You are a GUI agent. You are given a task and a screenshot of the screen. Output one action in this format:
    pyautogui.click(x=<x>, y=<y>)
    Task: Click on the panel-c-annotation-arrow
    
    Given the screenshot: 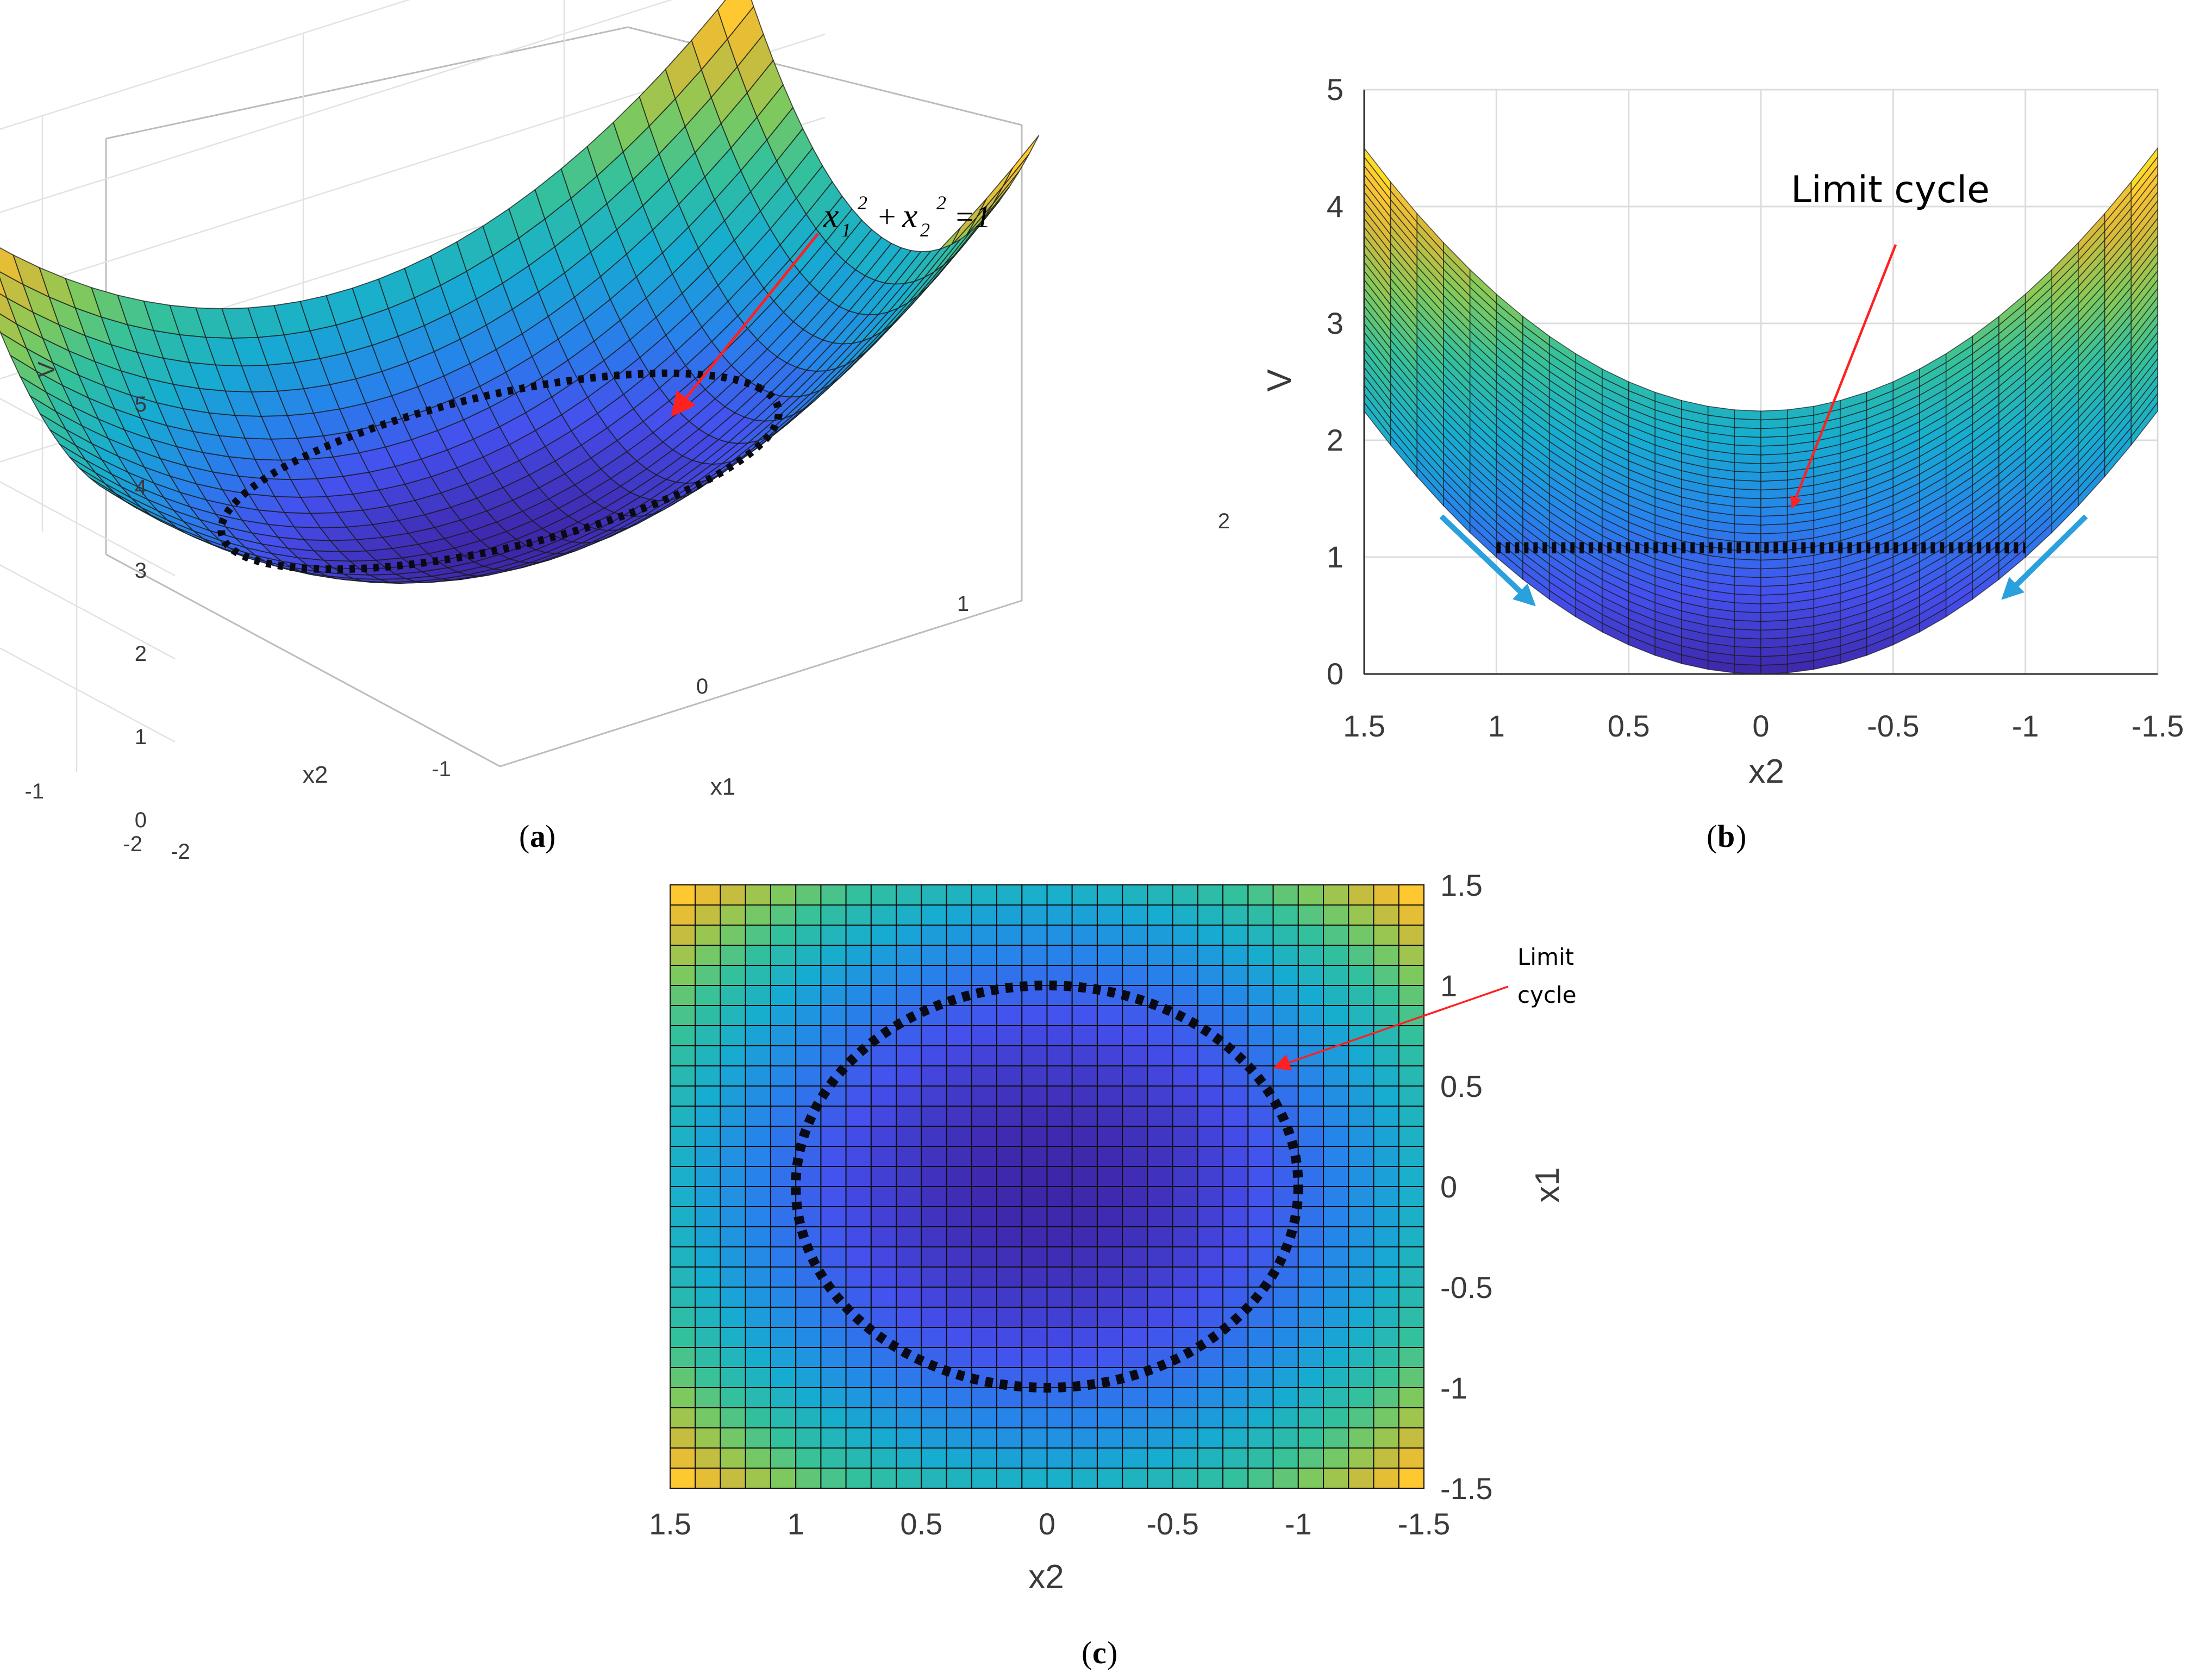 What is the action you would take?
    pyautogui.click(x=1391, y=1028)
    